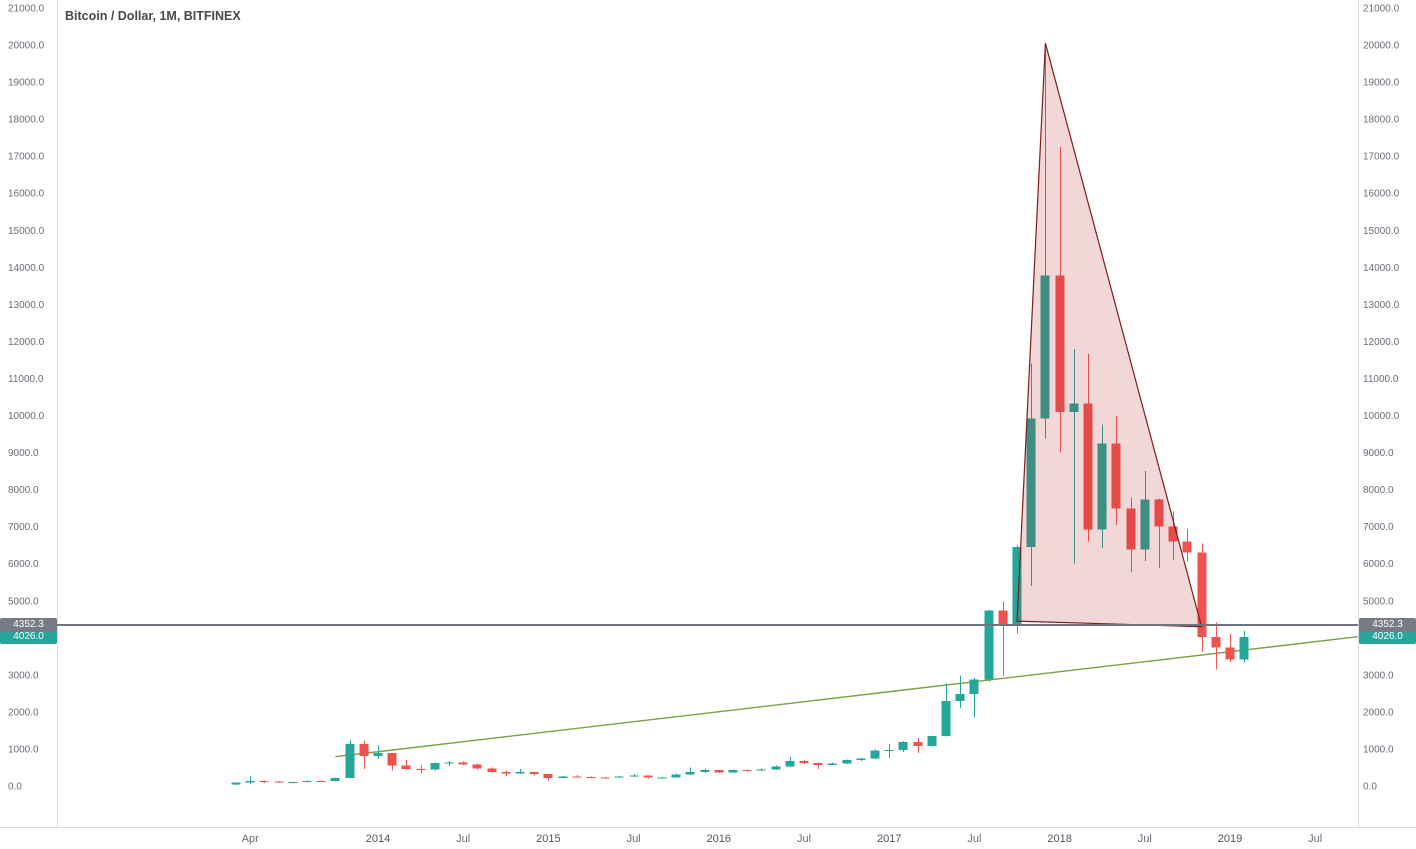 This screenshot has height=849, width=1416. Describe the element at coordinates (1381, 231) in the screenshot. I see `y-axis-label-right: 15000.0` at that location.